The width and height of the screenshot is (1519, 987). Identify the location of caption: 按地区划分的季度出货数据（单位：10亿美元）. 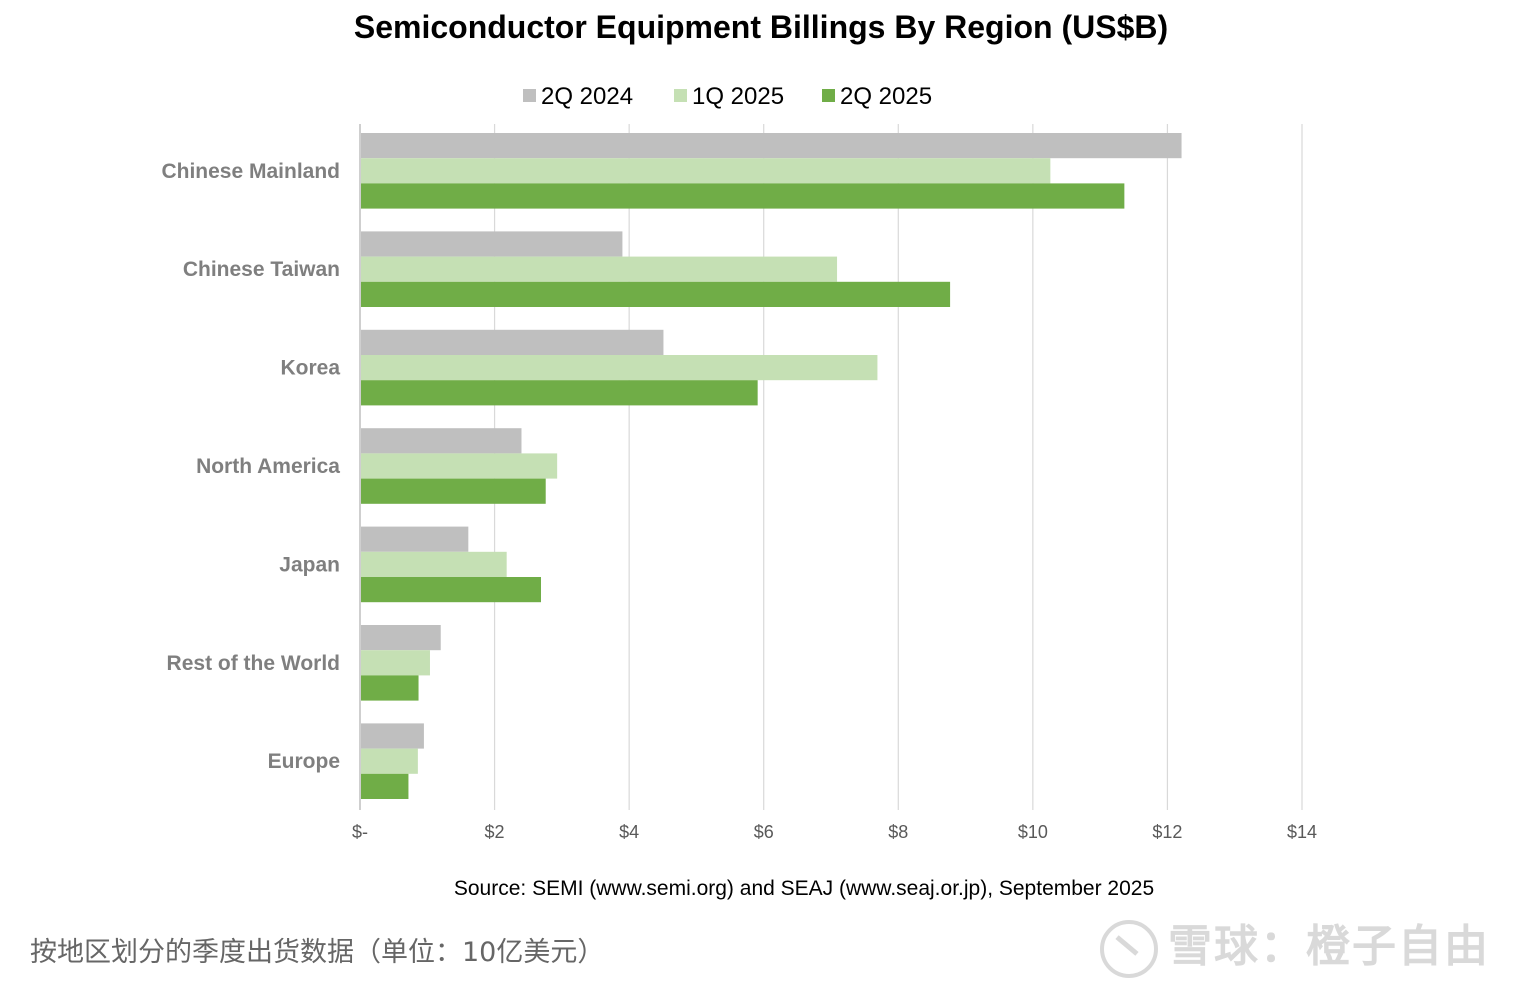
(317, 952).